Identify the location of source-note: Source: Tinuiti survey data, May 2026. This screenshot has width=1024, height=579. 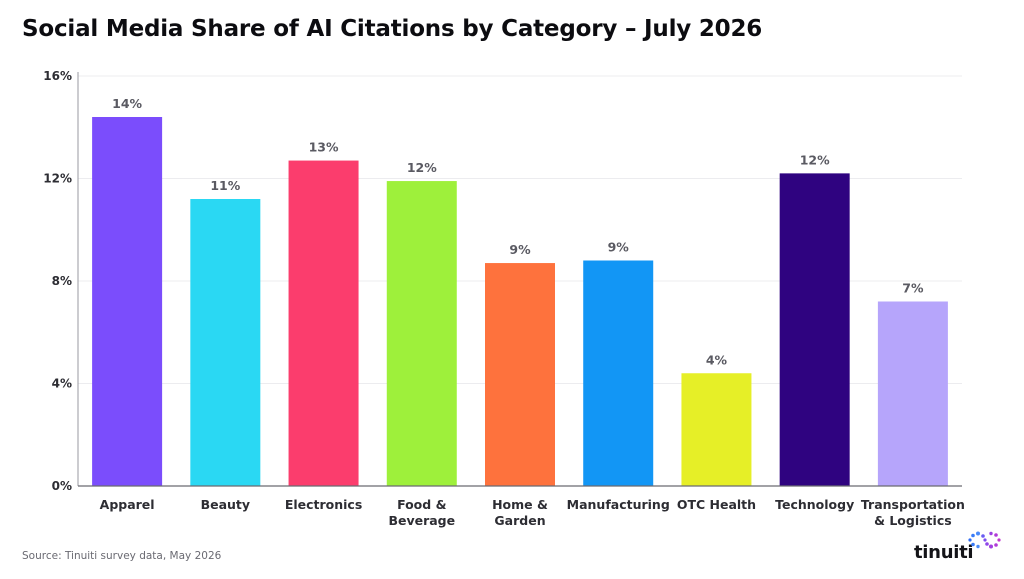
(122, 556).